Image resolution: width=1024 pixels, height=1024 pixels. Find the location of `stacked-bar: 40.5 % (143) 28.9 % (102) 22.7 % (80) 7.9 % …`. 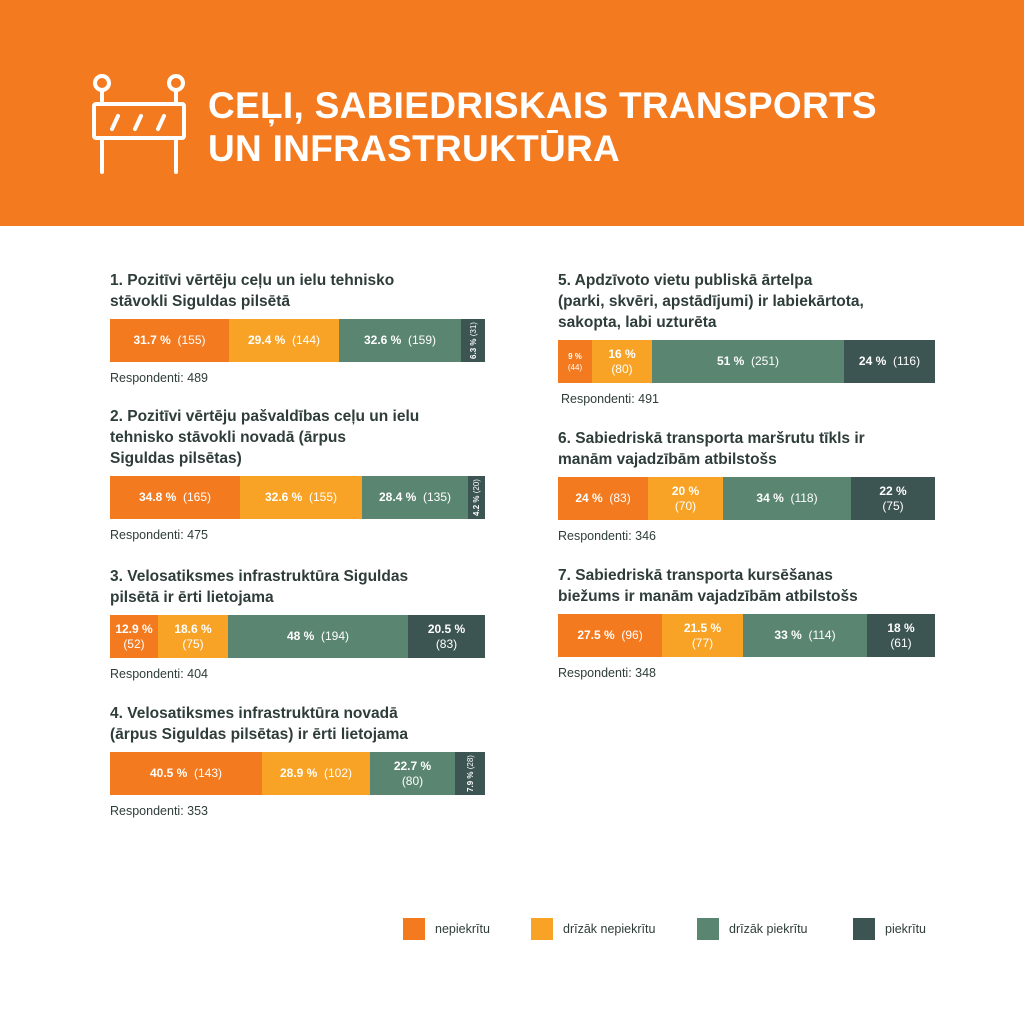

stacked-bar: 40.5 % (143) 28.9 % (102) 22.7 % (80) 7.9 % … is located at coordinates (297, 773).